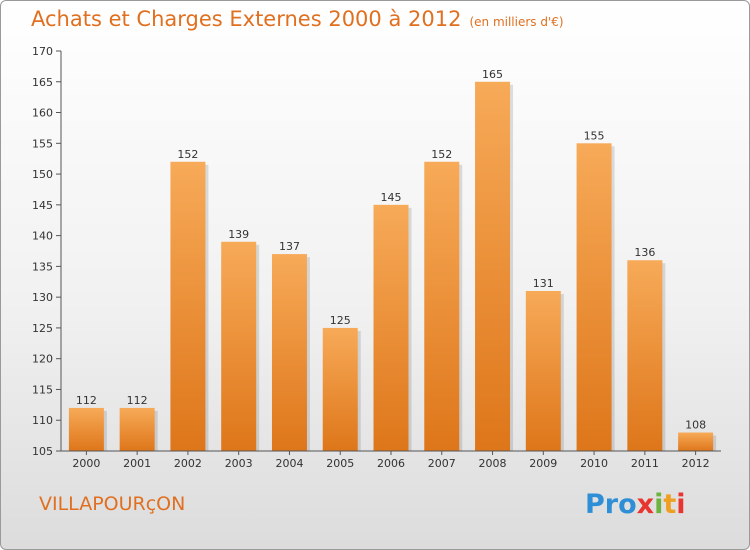 Image resolution: width=750 pixels, height=550 pixels. What do you see at coordinates (670, 504) in the screenshot?
I see `logo-part: t` at bounding box center [670, 504].